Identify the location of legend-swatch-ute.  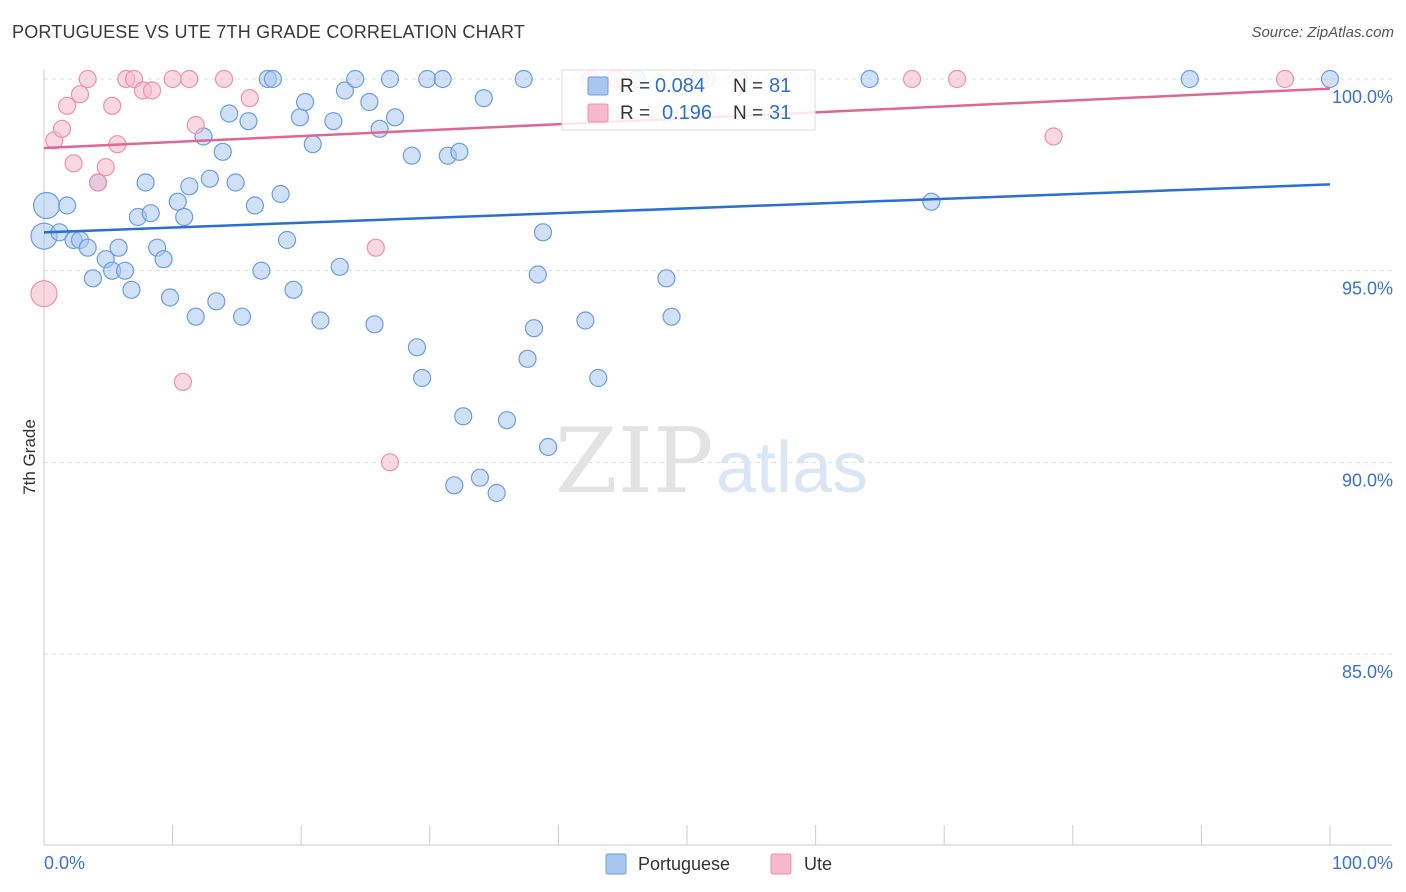
(781, 864).